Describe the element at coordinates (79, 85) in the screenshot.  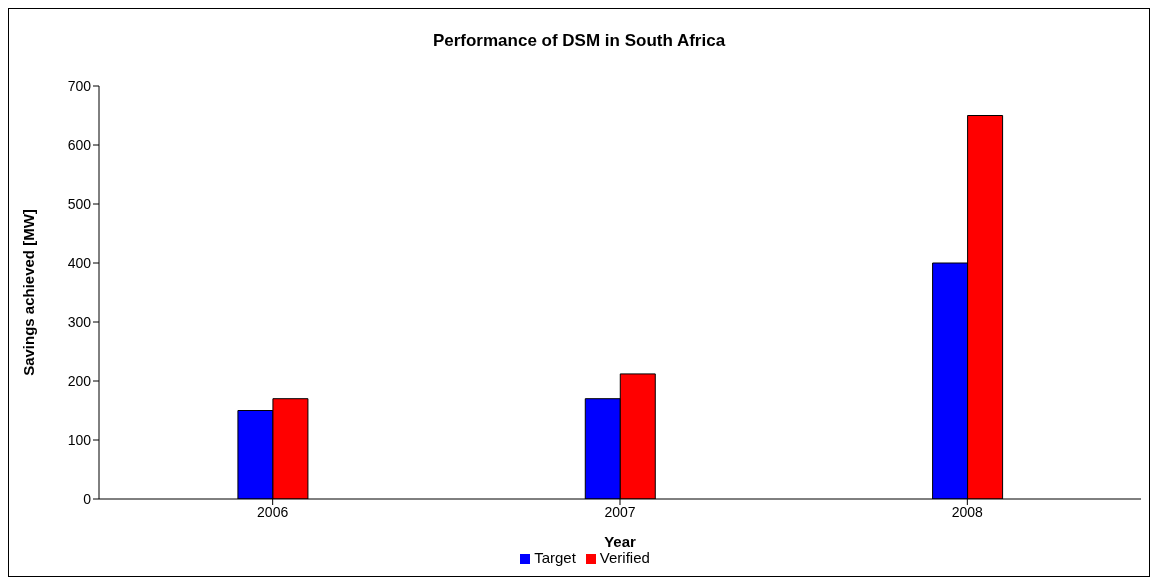
I see `y-tick-label: 700` at that location.